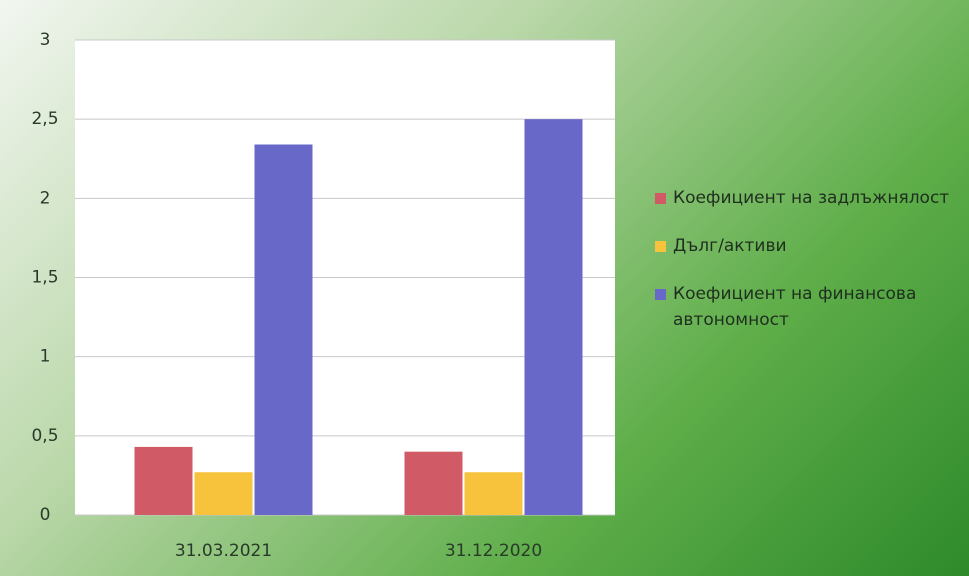 The width and height of the screenshot is (969, 576). I want to click on y-tick-label: 1,5, so click(44, 278).